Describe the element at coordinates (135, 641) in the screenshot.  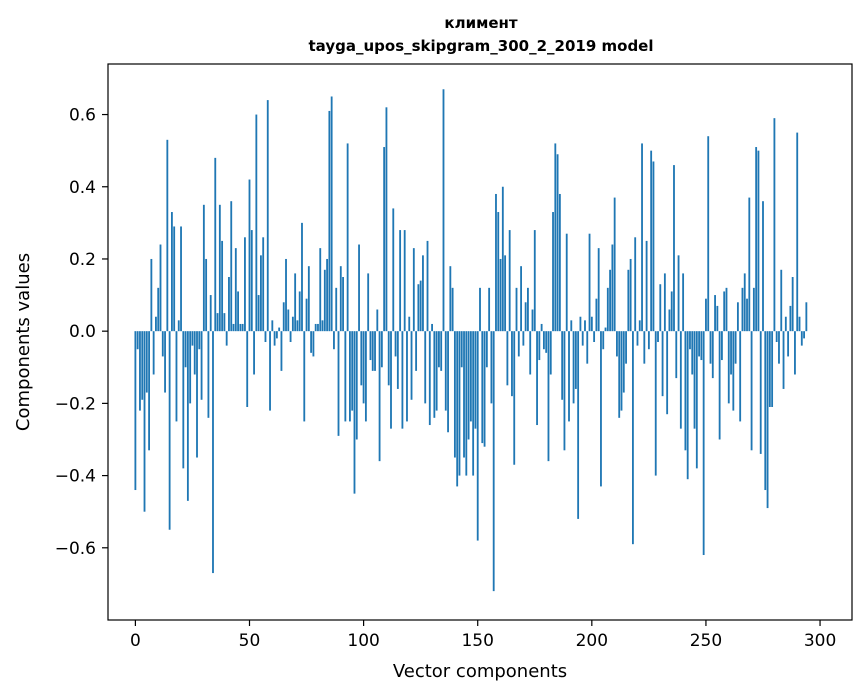
I see `x-tick-label: 0` at that location.